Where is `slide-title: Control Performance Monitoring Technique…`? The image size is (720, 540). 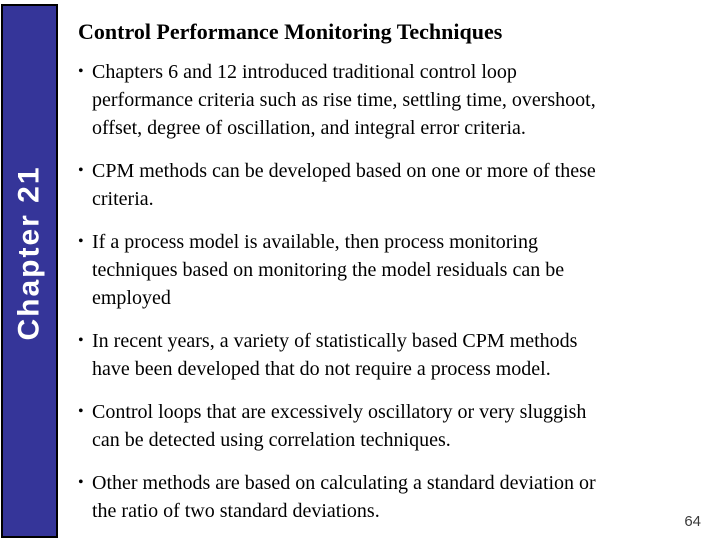 slide-title: Control Performance Monitoring Technique… is located at coordinates (290, 31).